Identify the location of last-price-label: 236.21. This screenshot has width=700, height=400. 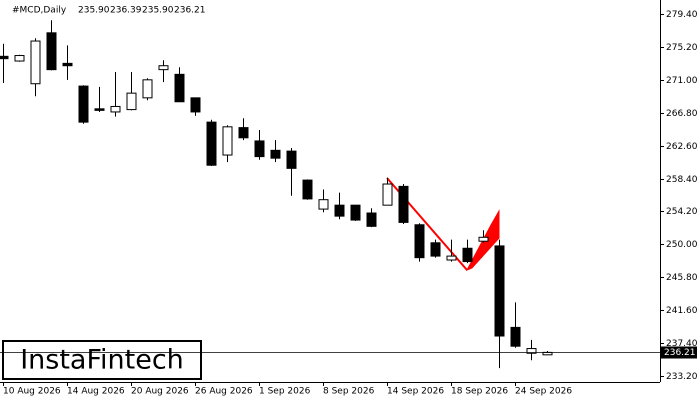
(680, 353).